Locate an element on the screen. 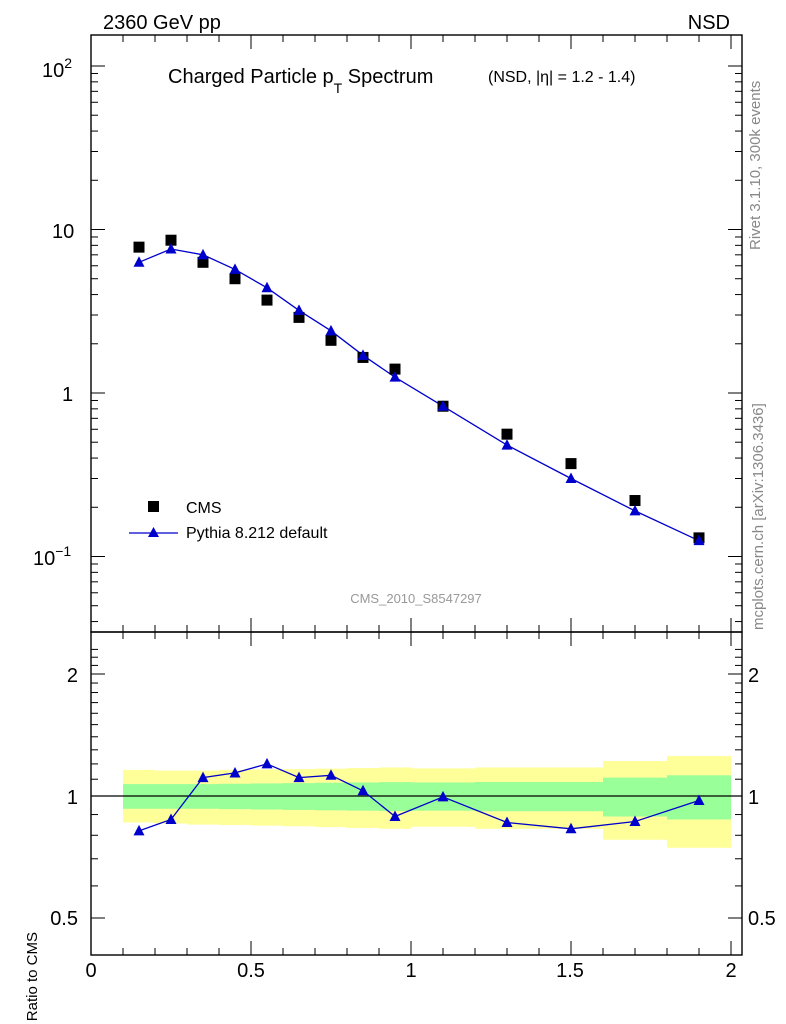  rivet-side-label: Rivet 3.1.10, 300k events is located at coordinates (755, 165).